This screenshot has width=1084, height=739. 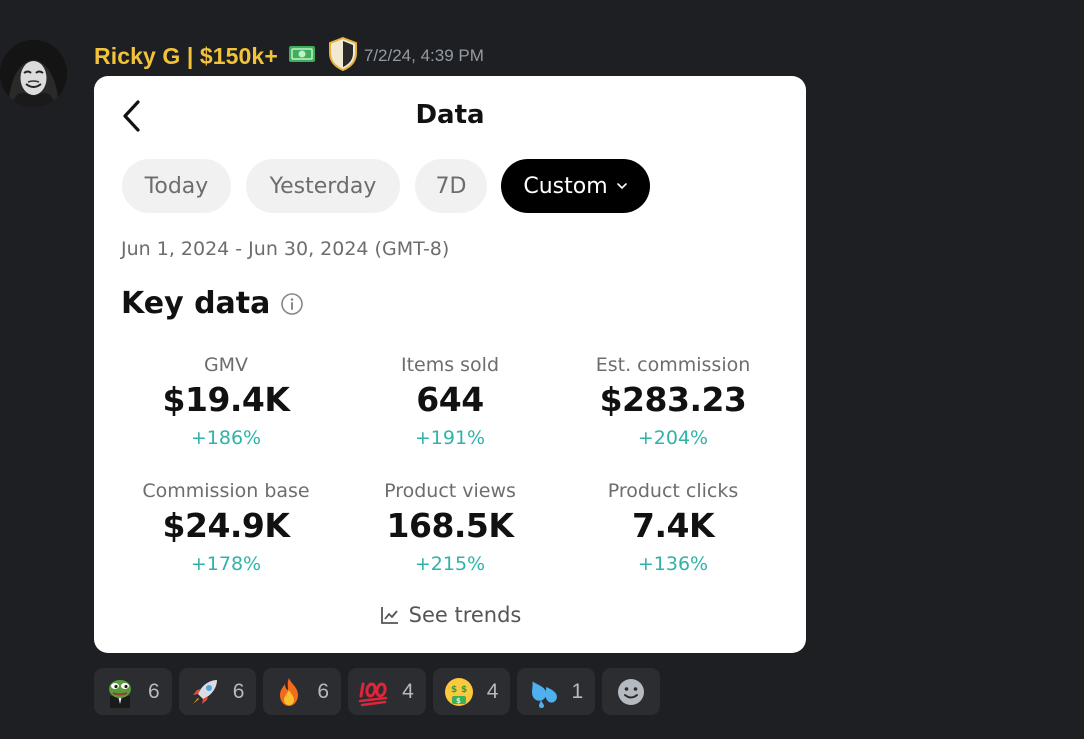 What do you see at coordinates (423, 55) in the screenshot?
I see `message-timestamp: 7/2/24, 4:39 PM` at bounding box center [423, 55].